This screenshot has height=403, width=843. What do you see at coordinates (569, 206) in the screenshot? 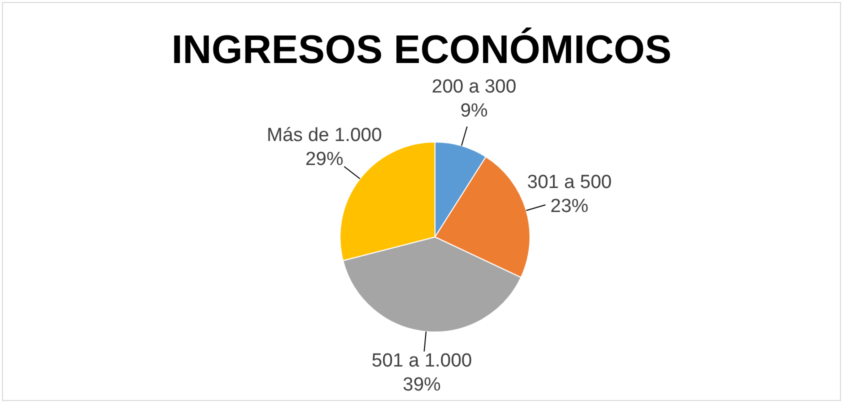
I see `data-label: 23%` at bounding box center [569, 206].